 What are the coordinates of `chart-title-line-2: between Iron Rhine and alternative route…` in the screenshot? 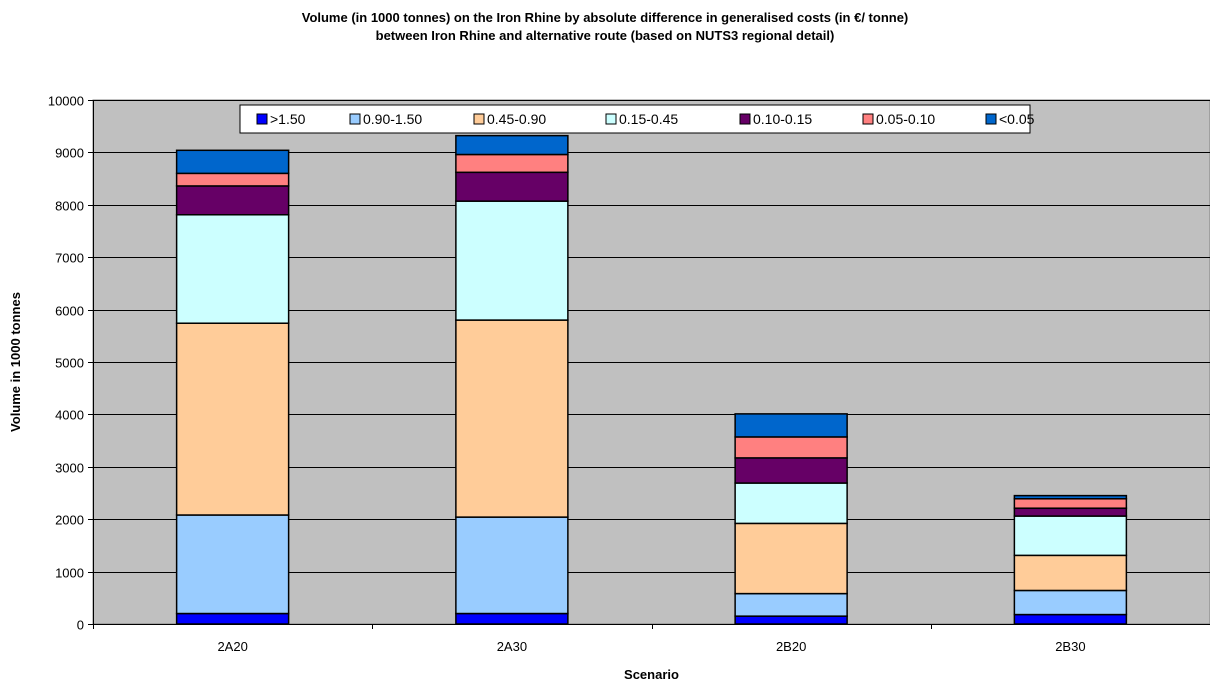 It's located at (605, 35).